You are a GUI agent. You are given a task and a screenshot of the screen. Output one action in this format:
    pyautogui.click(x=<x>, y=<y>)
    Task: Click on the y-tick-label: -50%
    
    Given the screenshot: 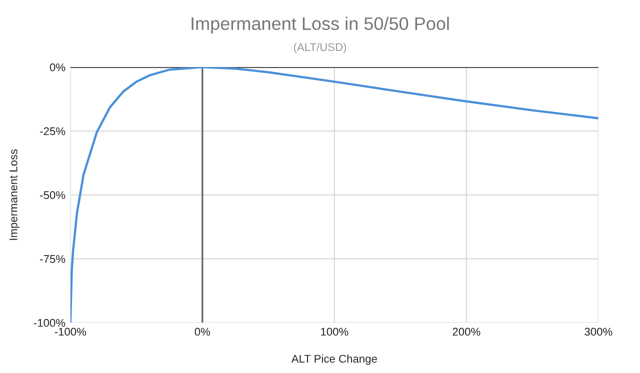 What is the action you would take?
    pyautogui.click(x=53, y=195)
    